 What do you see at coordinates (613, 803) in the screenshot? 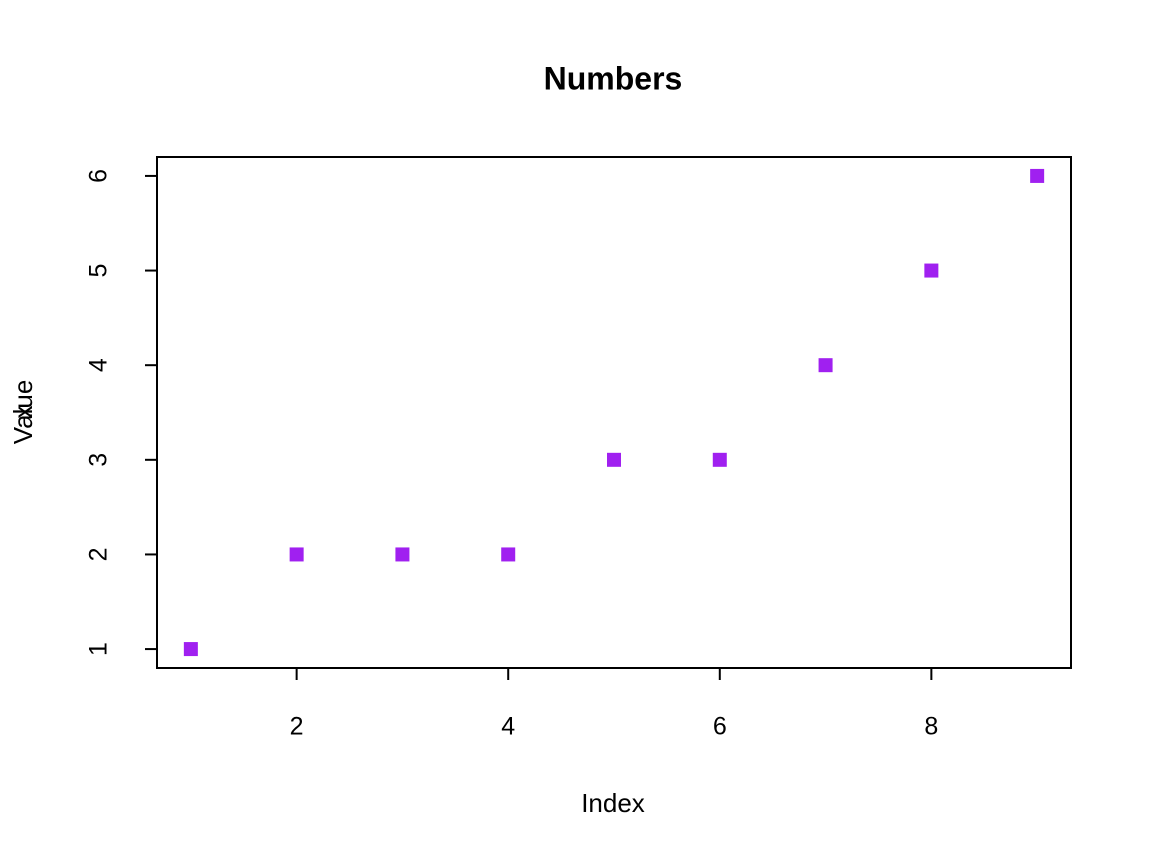
I see `x-axis-label: Index` at bounding box center [613, 803].